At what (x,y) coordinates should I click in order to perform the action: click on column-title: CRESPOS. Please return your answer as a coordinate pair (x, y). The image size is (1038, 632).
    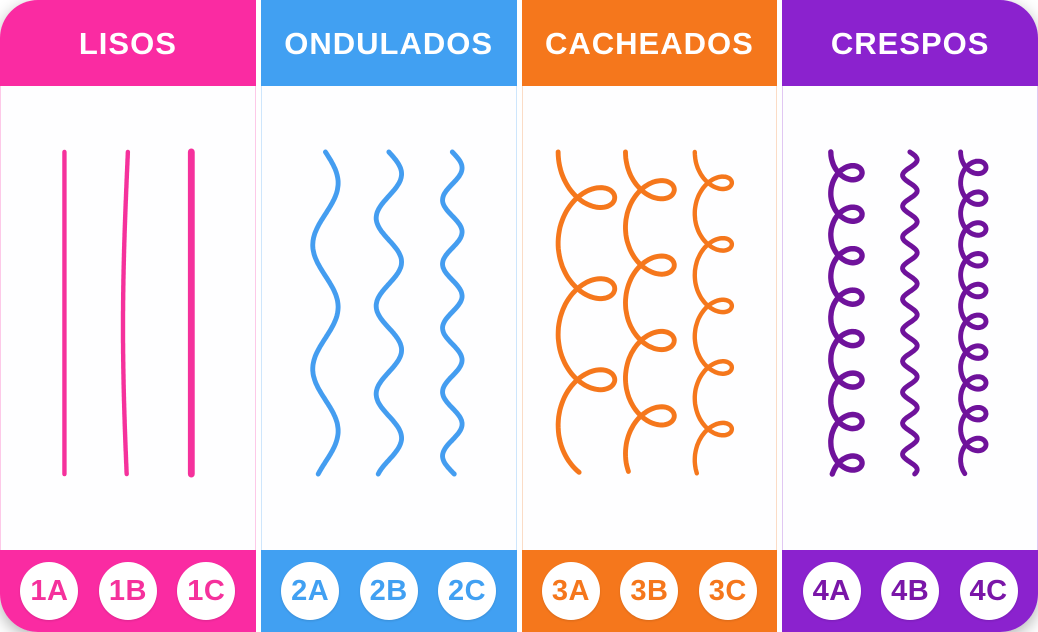
    Looking at the image, I should click on (910, 43).